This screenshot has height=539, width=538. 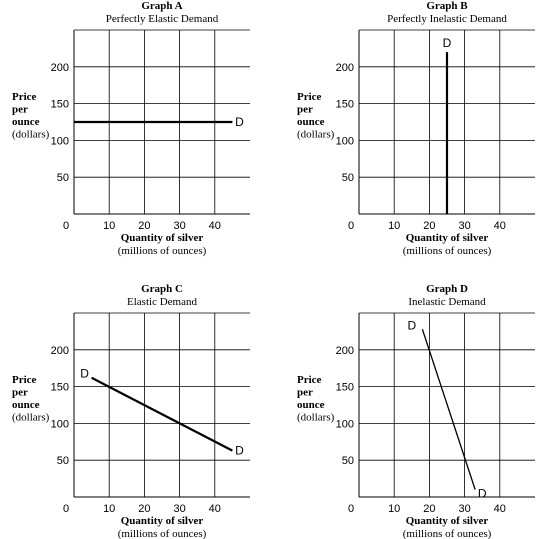 What do you see at coordinates (162, 289) in the screenshot?
I see `chart-title: Graph C` at bounding box center [162, 289].